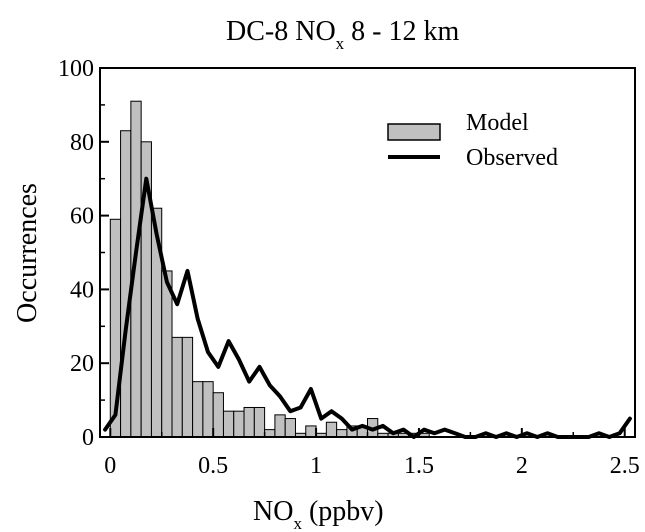 This screenshot has width=645, height=532. What do you see at coordinates (318, 514) in the screenshot?
I see `x-axis-label: NOx (ppbv)` at bounding box center [318, 514].